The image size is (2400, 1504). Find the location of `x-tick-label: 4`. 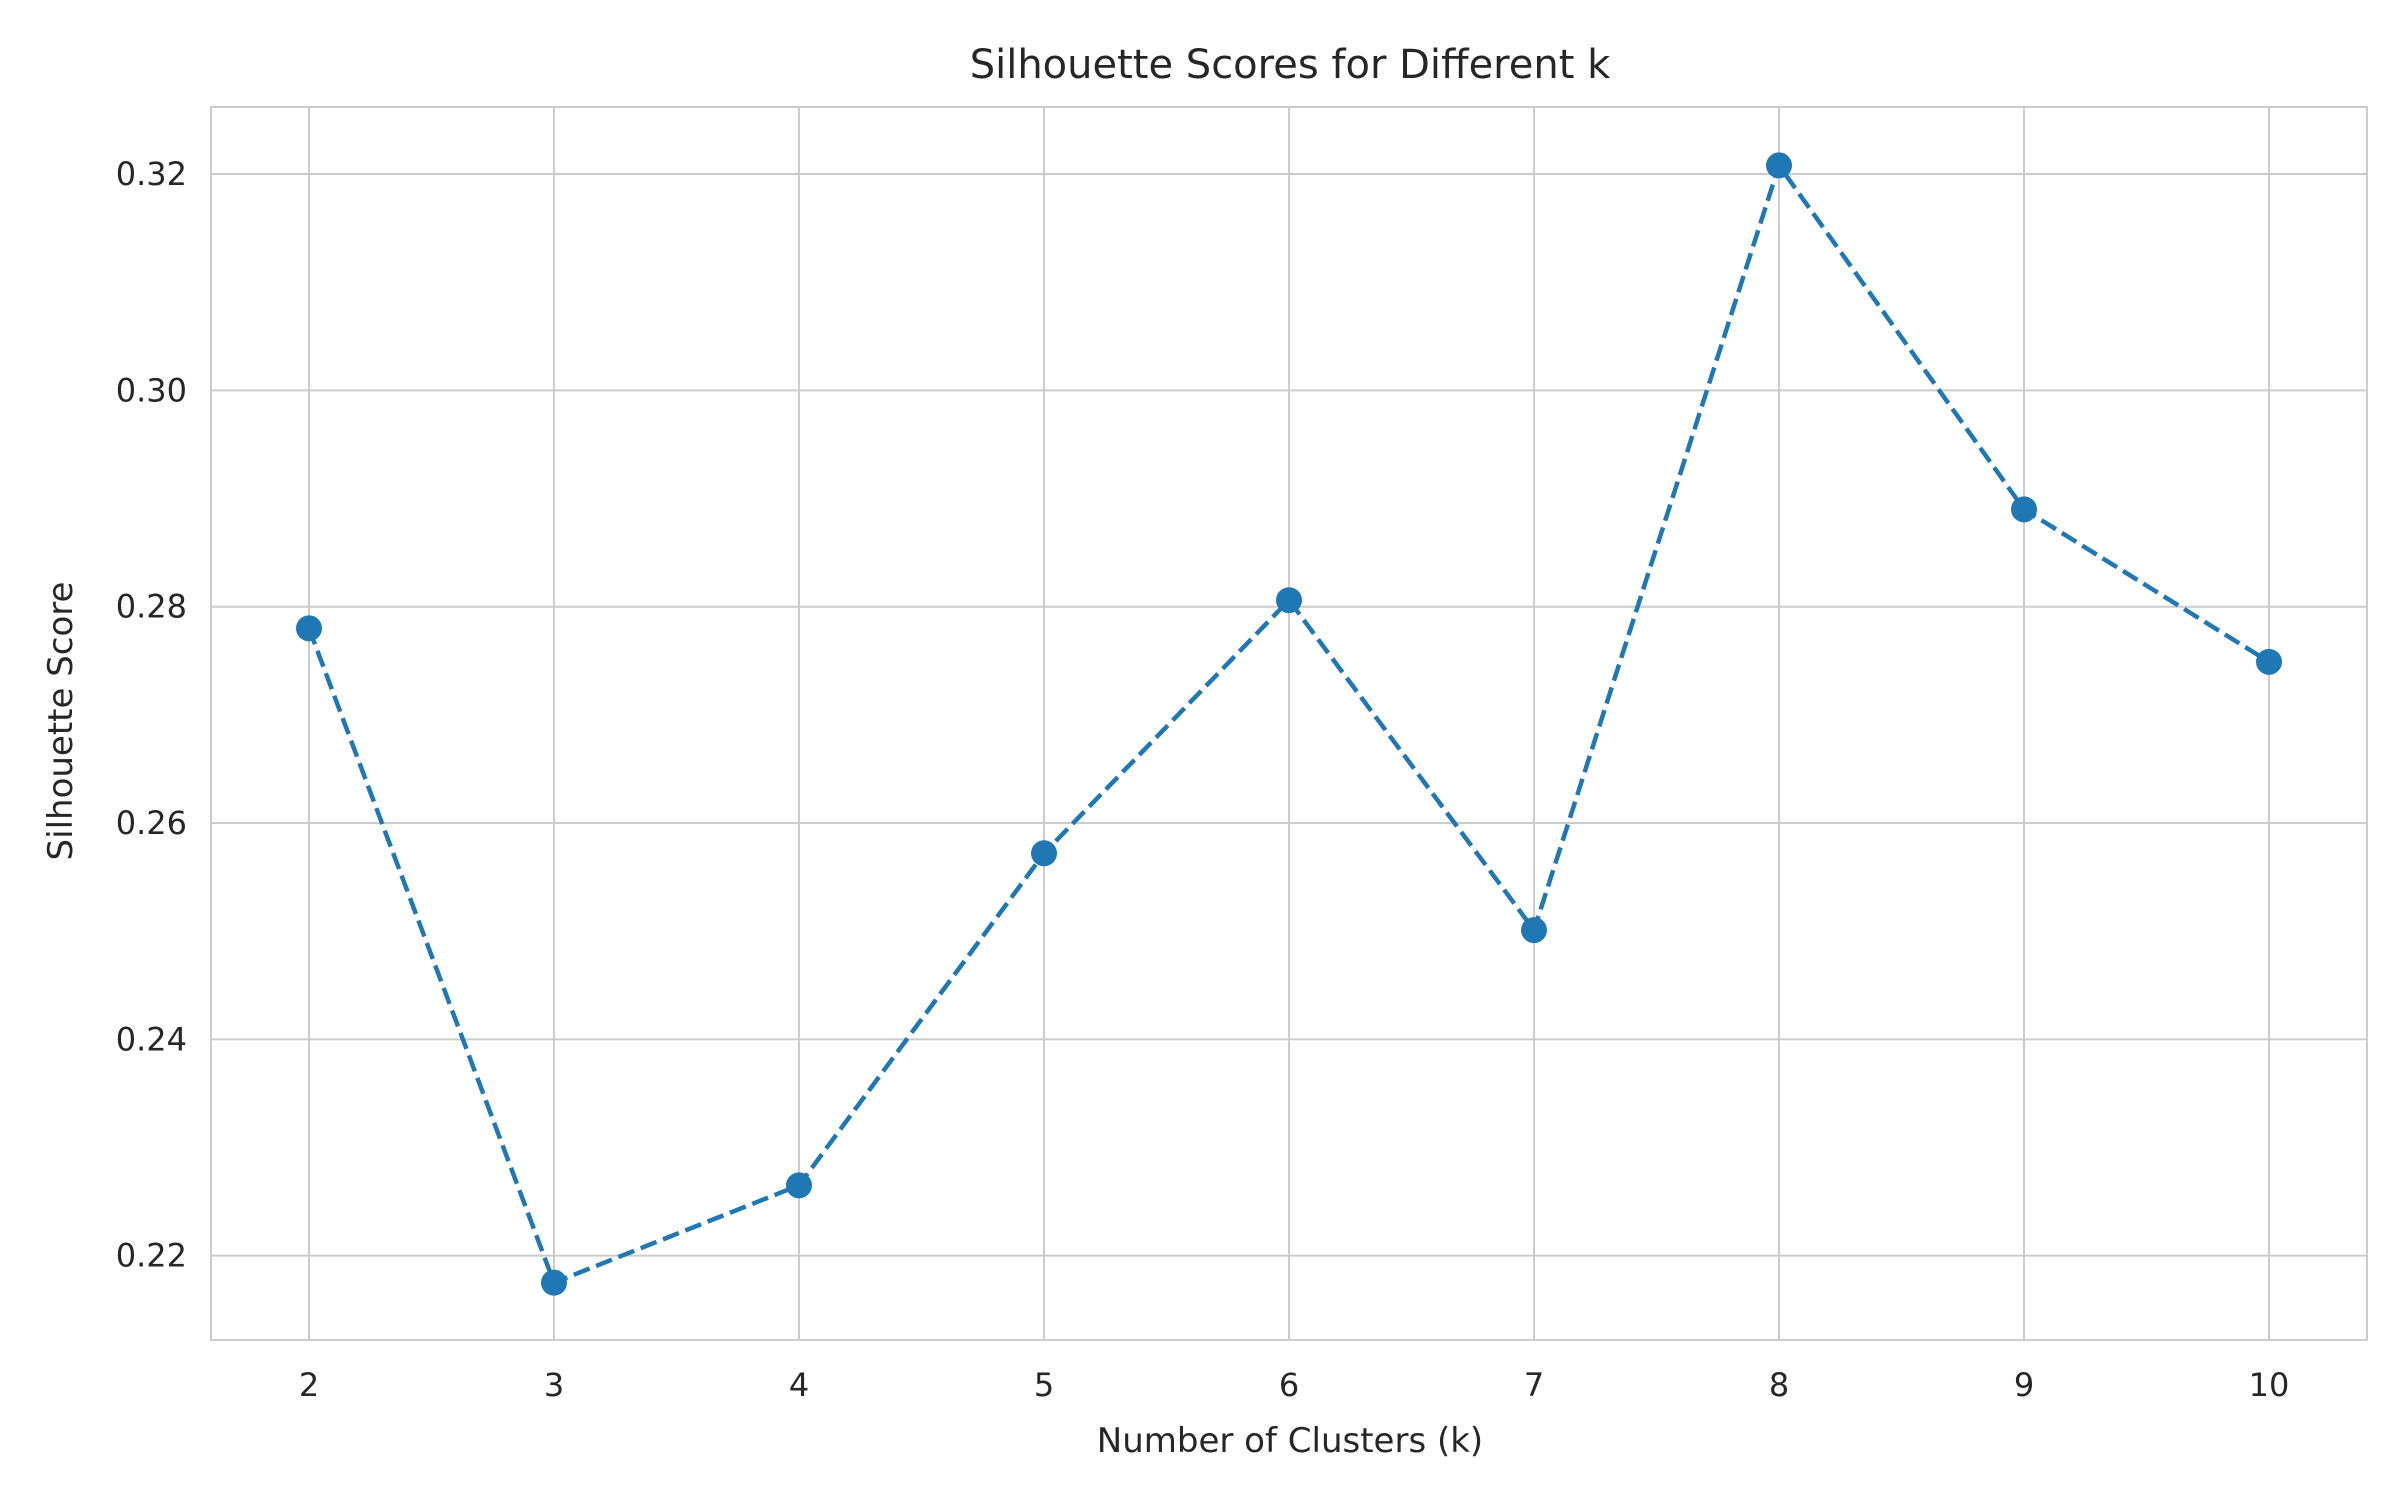

x-tick-label: 4 is located at coordinates (799, 1385).